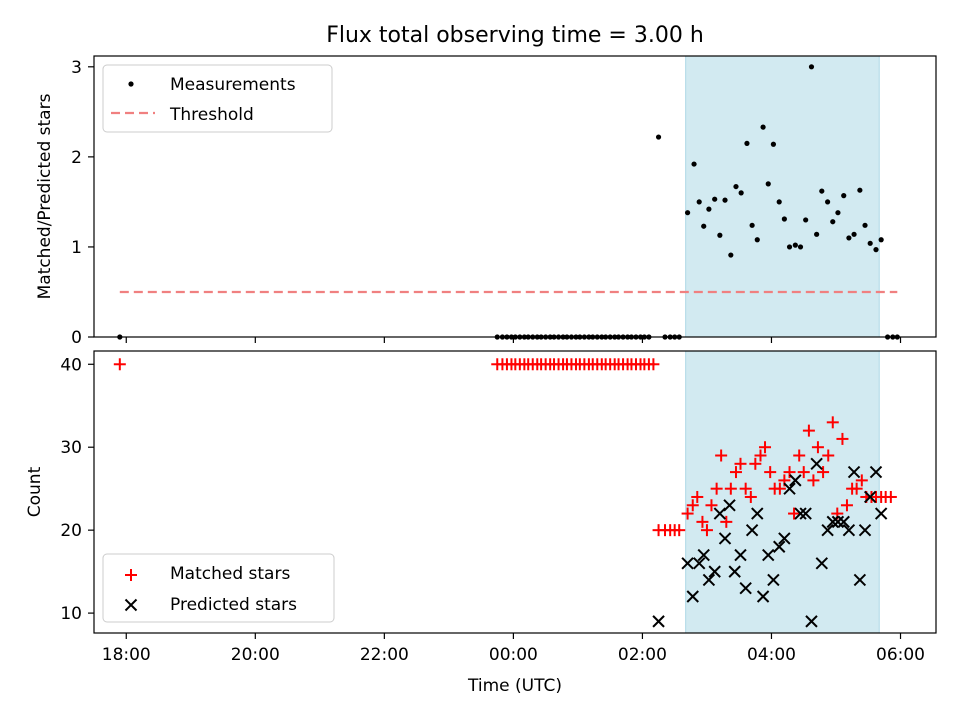  I want to click on bottom-shaded-span, so click(782, 492).